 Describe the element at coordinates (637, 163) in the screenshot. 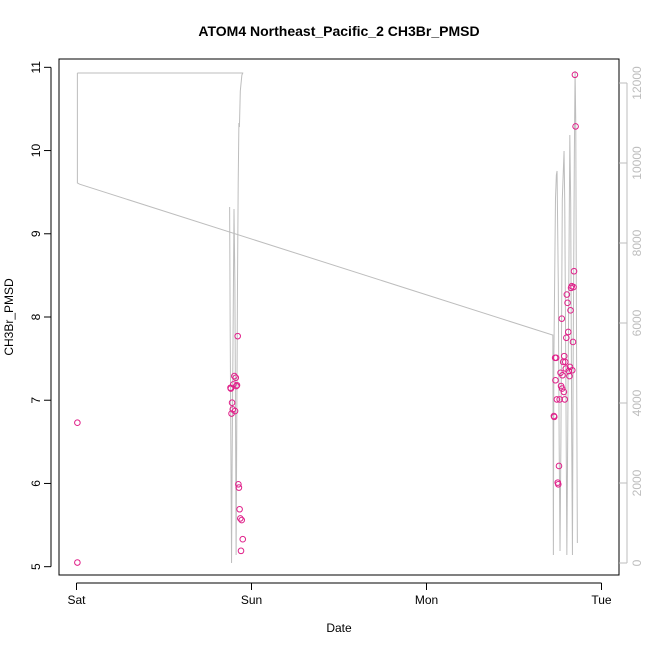

I see `y2-tick-label: 10000` at that location.